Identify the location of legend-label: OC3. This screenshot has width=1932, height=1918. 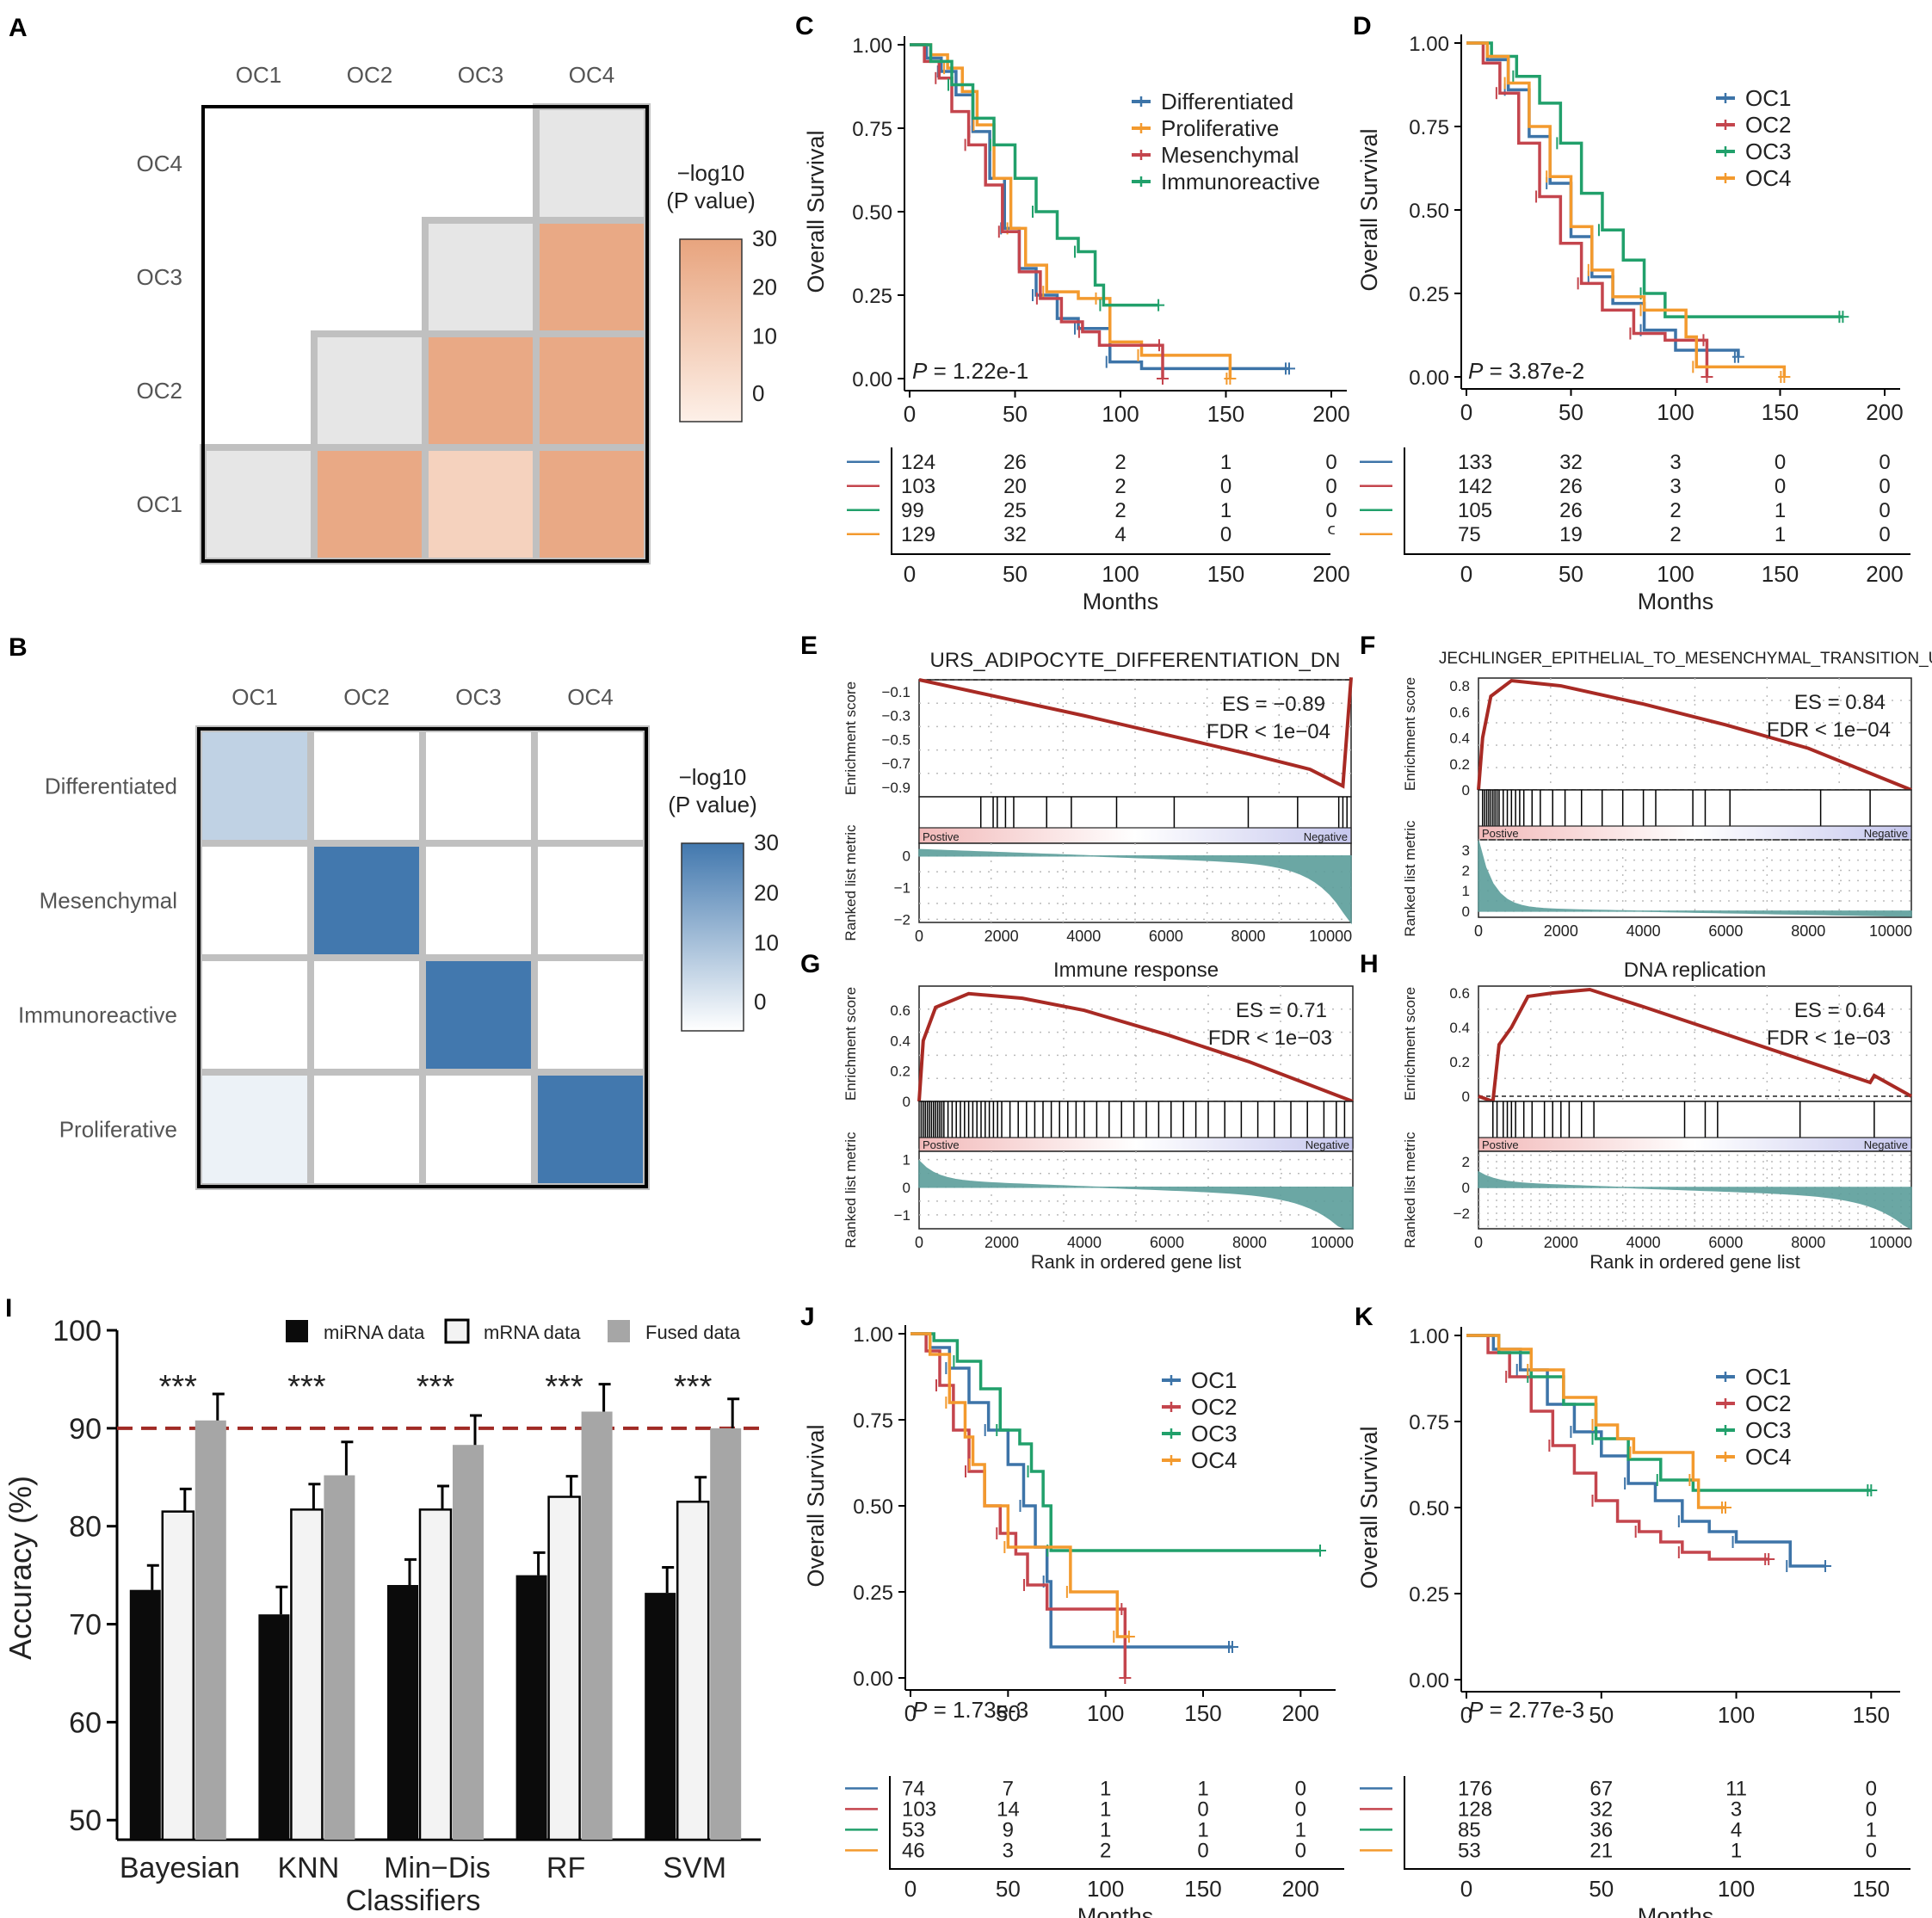
(1768, 1430).